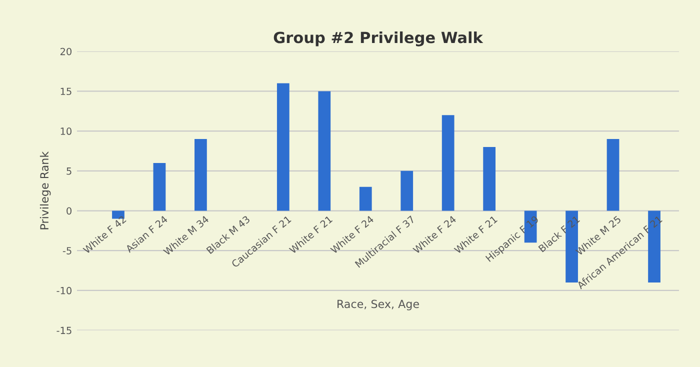 This screenshot has width=700, height=367. Describe the element at coordinates (64, 330) in the screenshot. I see `y-tick-label: -15` at that location.